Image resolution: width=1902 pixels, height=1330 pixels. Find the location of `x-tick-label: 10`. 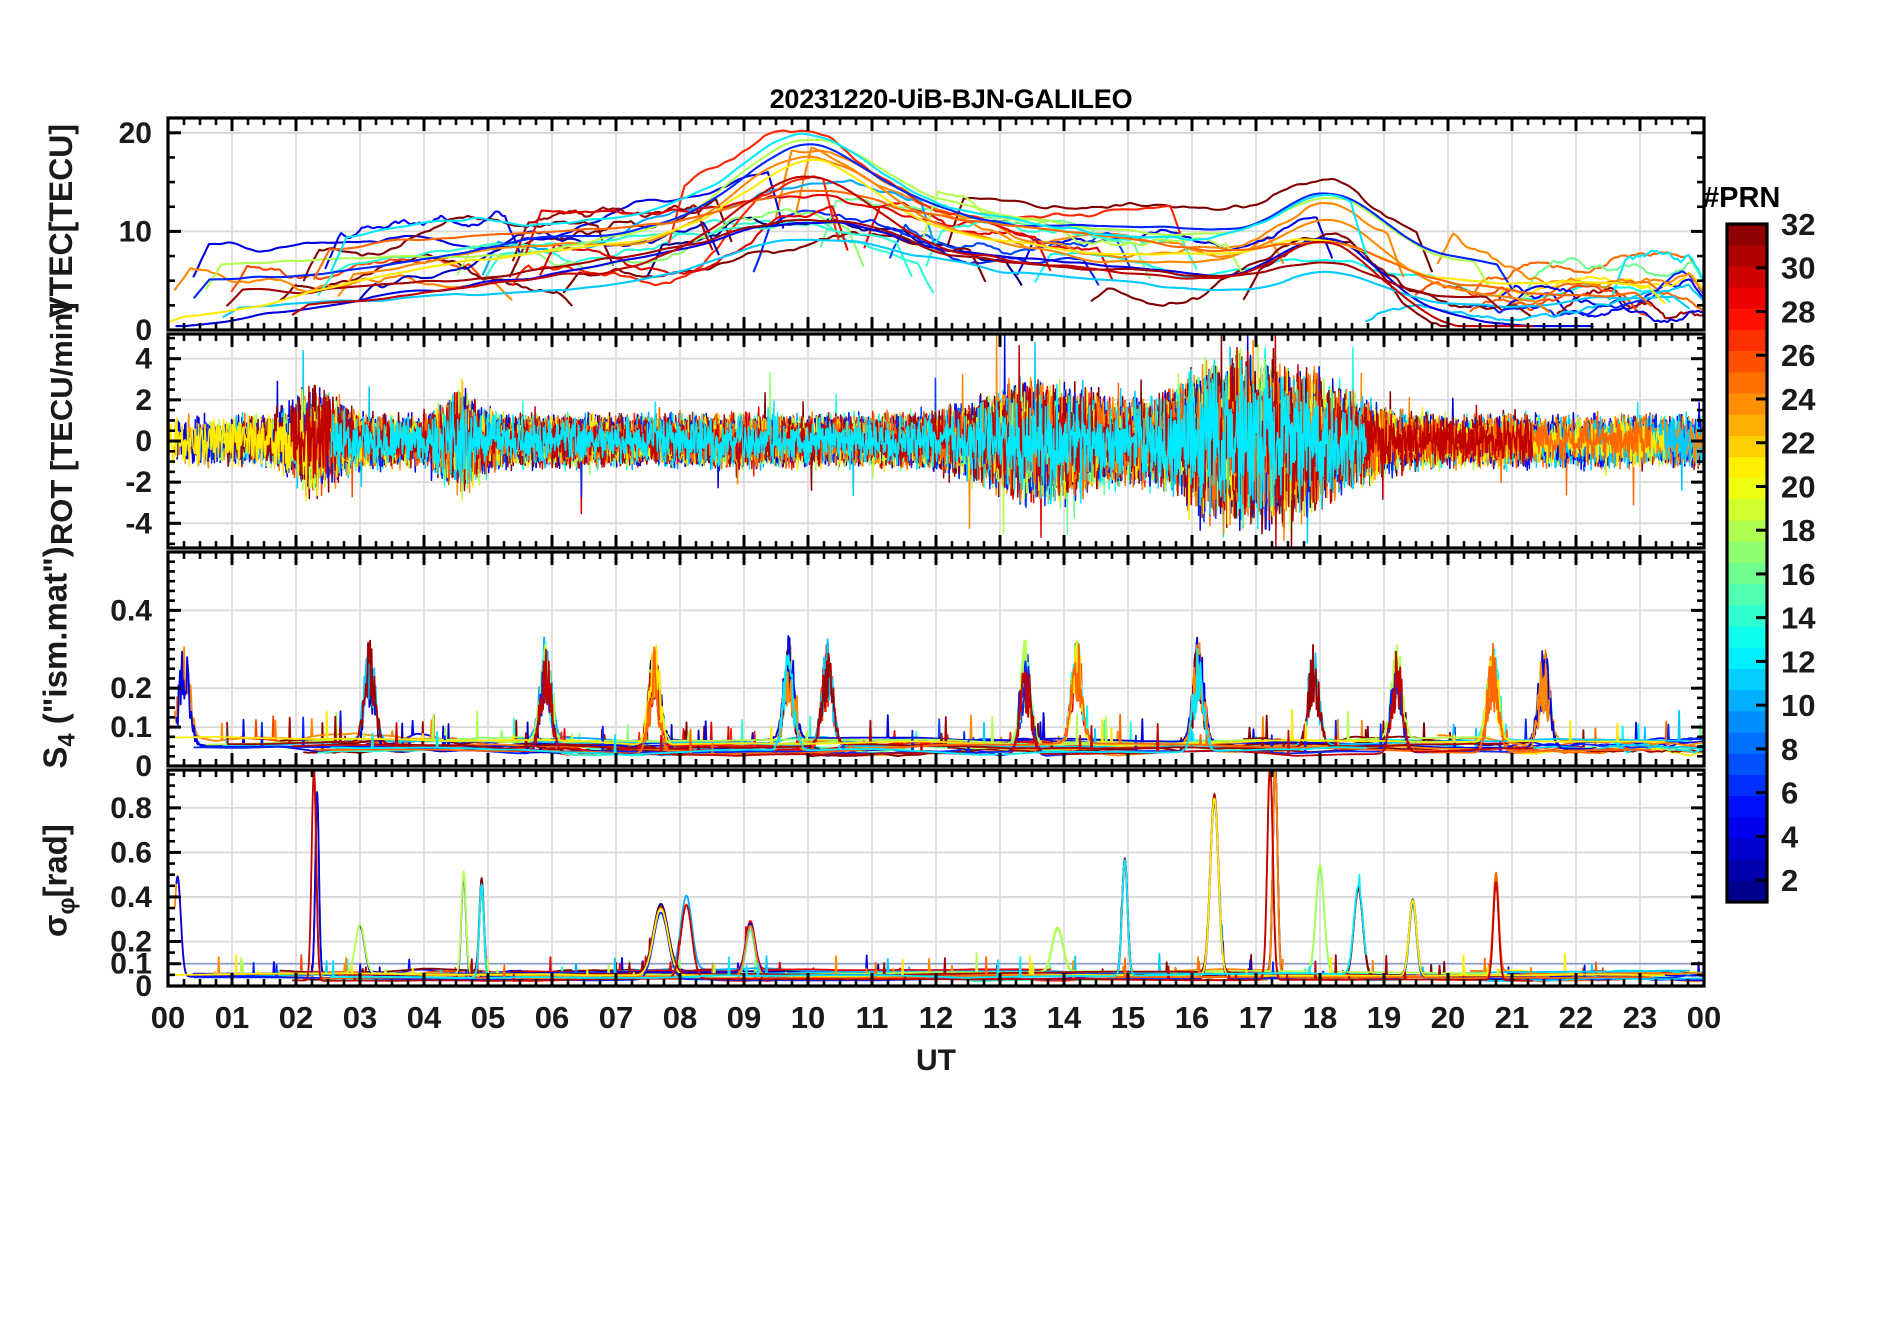

x-tick-label: 10 is located at coordinates (808, 1017).